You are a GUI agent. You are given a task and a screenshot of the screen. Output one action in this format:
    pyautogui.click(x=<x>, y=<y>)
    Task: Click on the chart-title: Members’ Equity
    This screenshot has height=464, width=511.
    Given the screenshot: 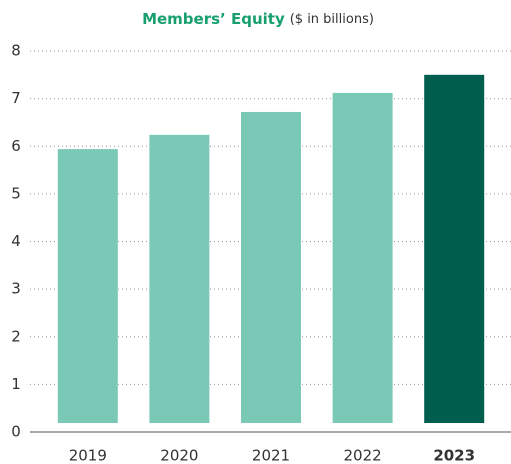 What is the action you would take?
    pyautogui.click(x=213, y=19)
    